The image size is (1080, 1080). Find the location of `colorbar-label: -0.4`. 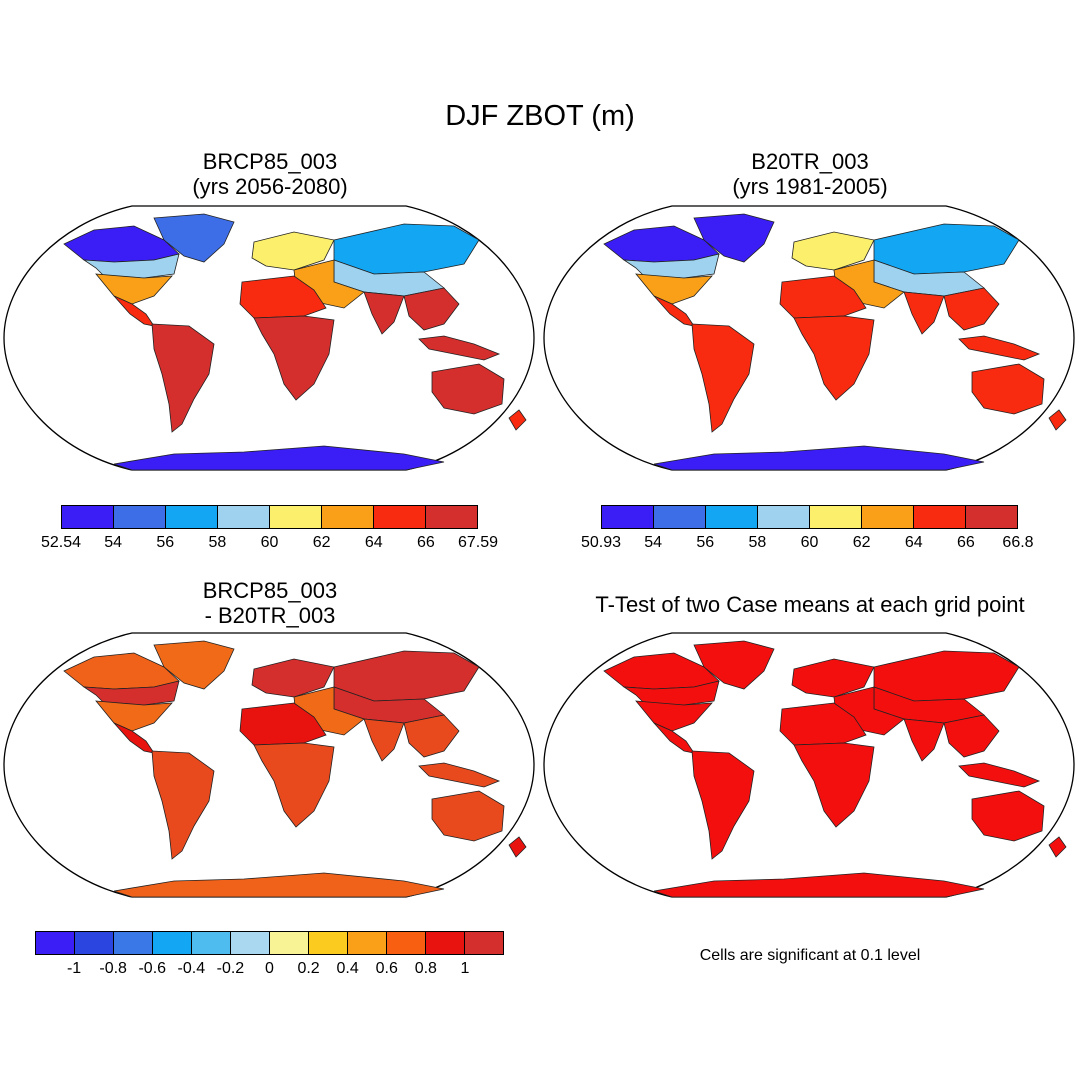

colorbar-label: -0.4 is located at coordinates (191, 968).